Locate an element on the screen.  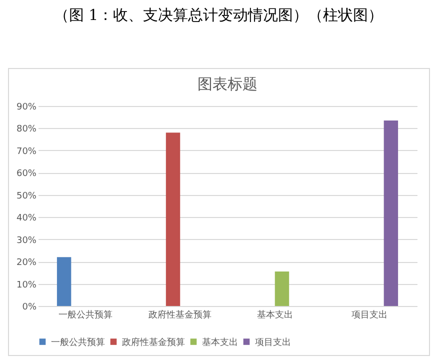
y-tick-label: 60% is located at coordinates (26, 174).